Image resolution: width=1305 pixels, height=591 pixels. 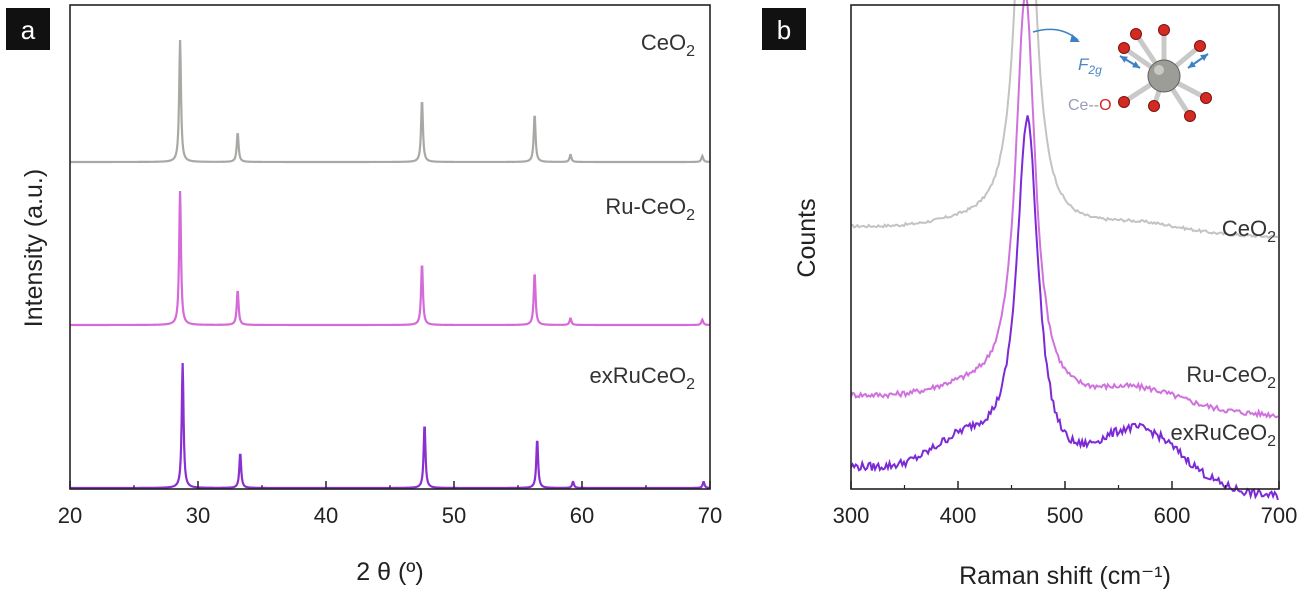 What do you see at coordinates (1075, 38) in the screenshot?
I see `inset-arrow-head` at bounding box center [1075, 38].